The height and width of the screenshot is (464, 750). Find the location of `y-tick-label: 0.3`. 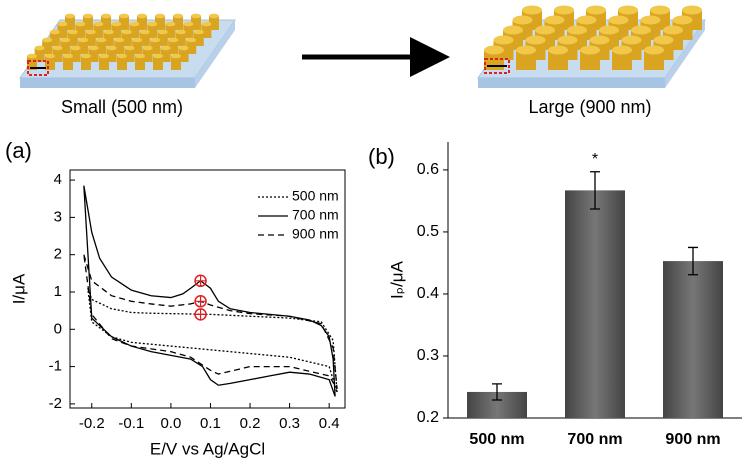

y-tick-label: 0.3 is located at coordinates (428, 355).